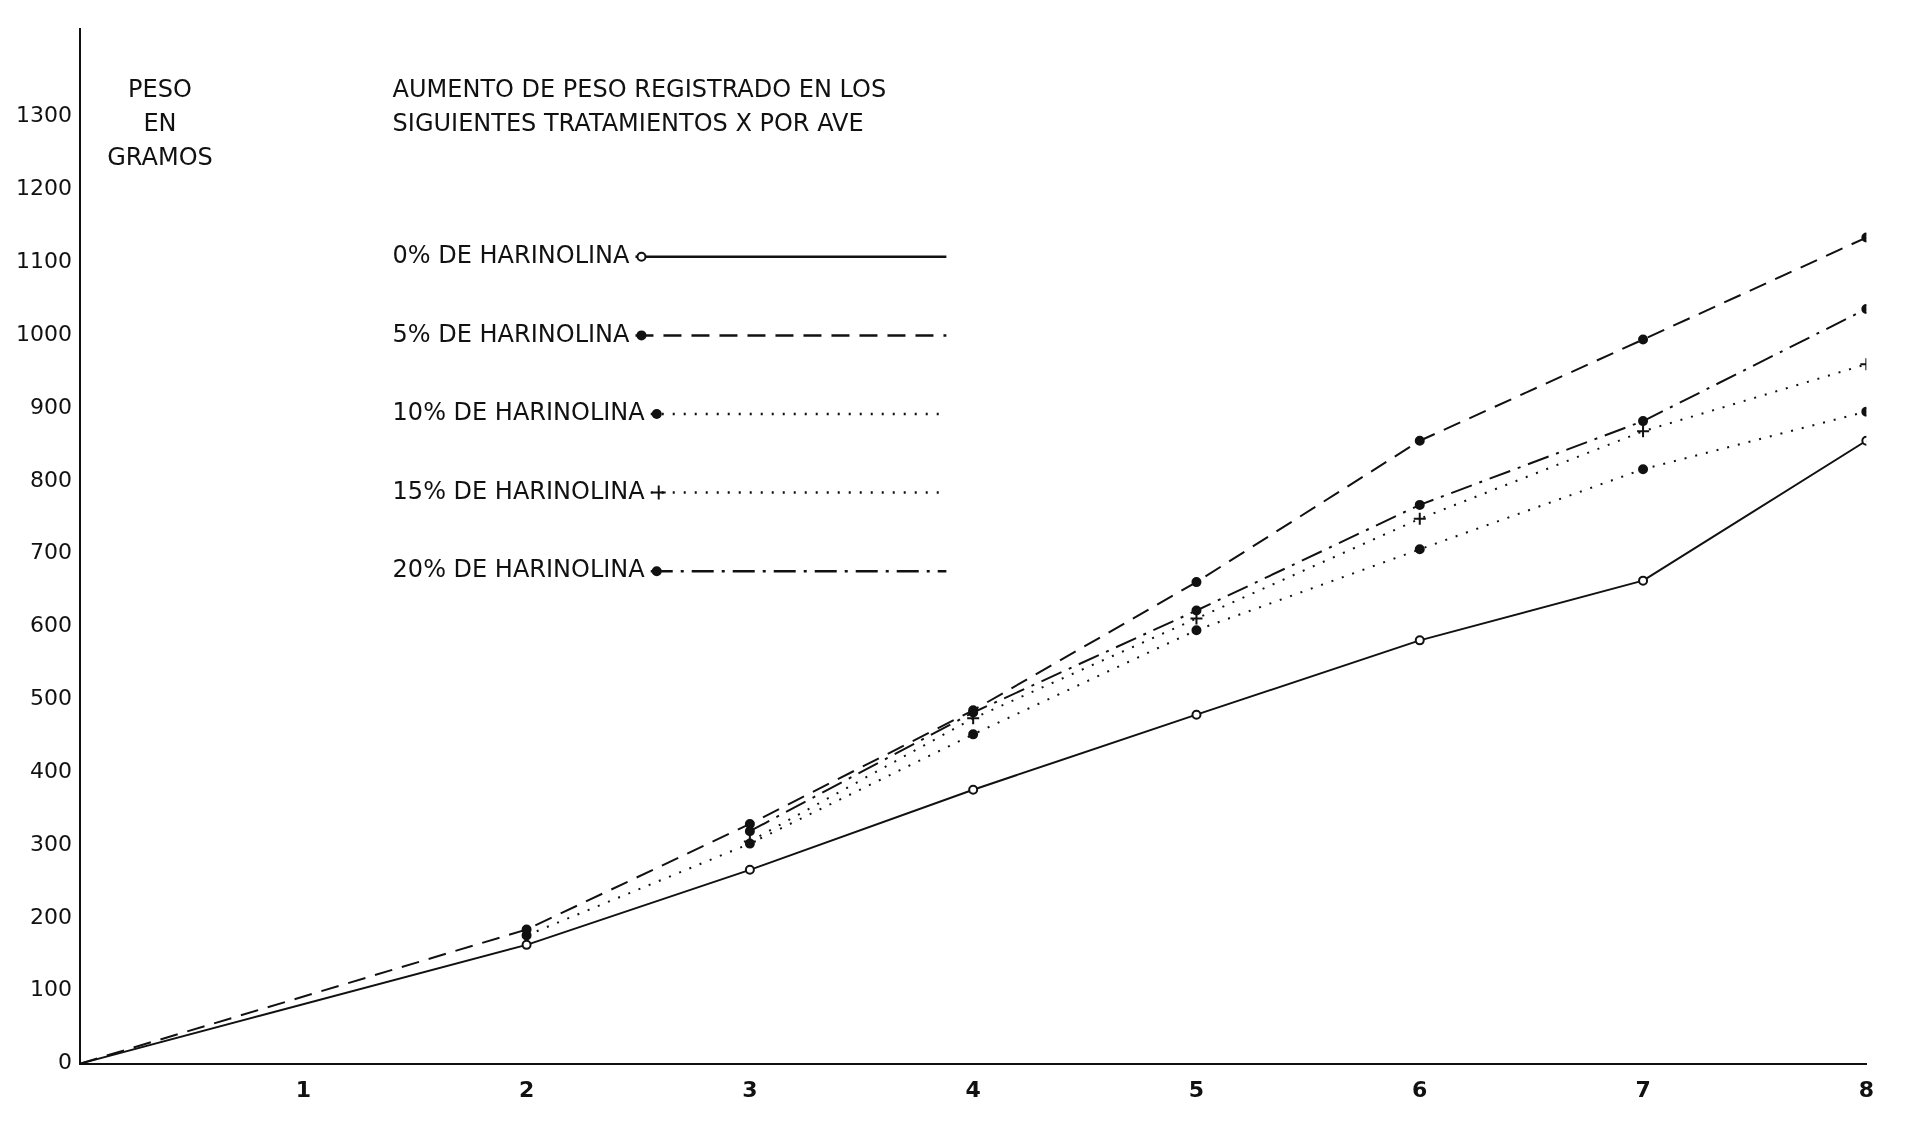 The image size is (1907, 1135). What do you see at coordinates (1196, 1089) in the screenshot?
I see `x-tick-label: 5` at bounding box center [1196, 1089].